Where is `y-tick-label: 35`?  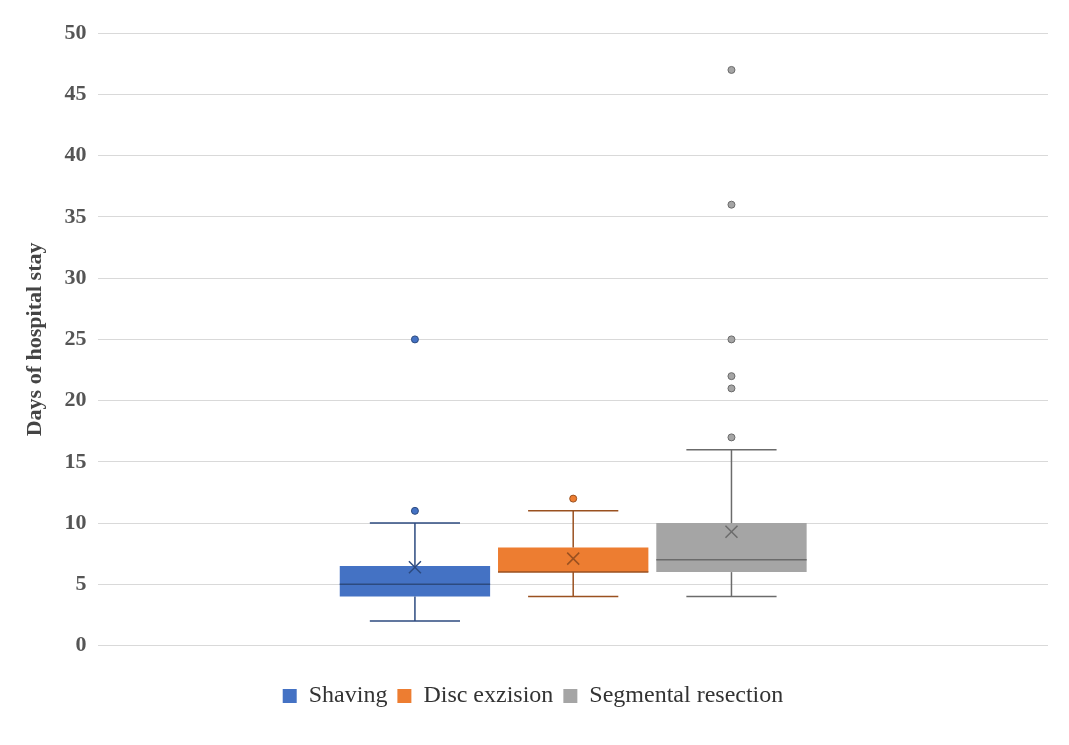
y-tick-label: 35 is located at coordinates (75, 215).